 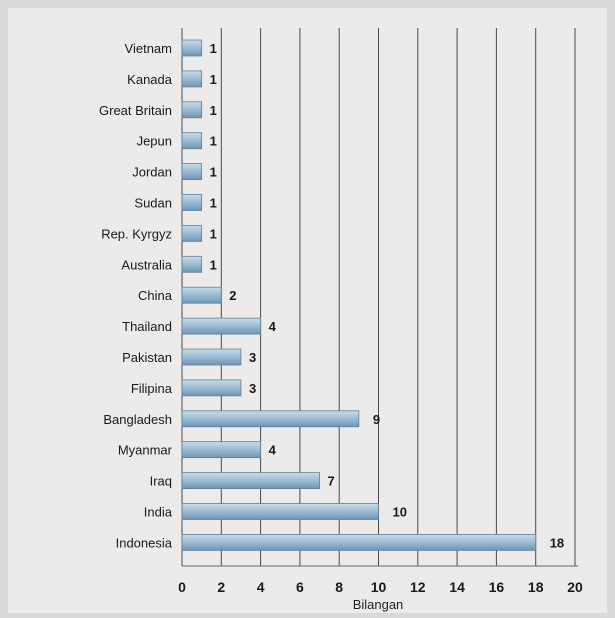 What do you see at coordinates (211, 357) in the screenshot?
I see `bar-pakistan` at bounding box center [211, 357].